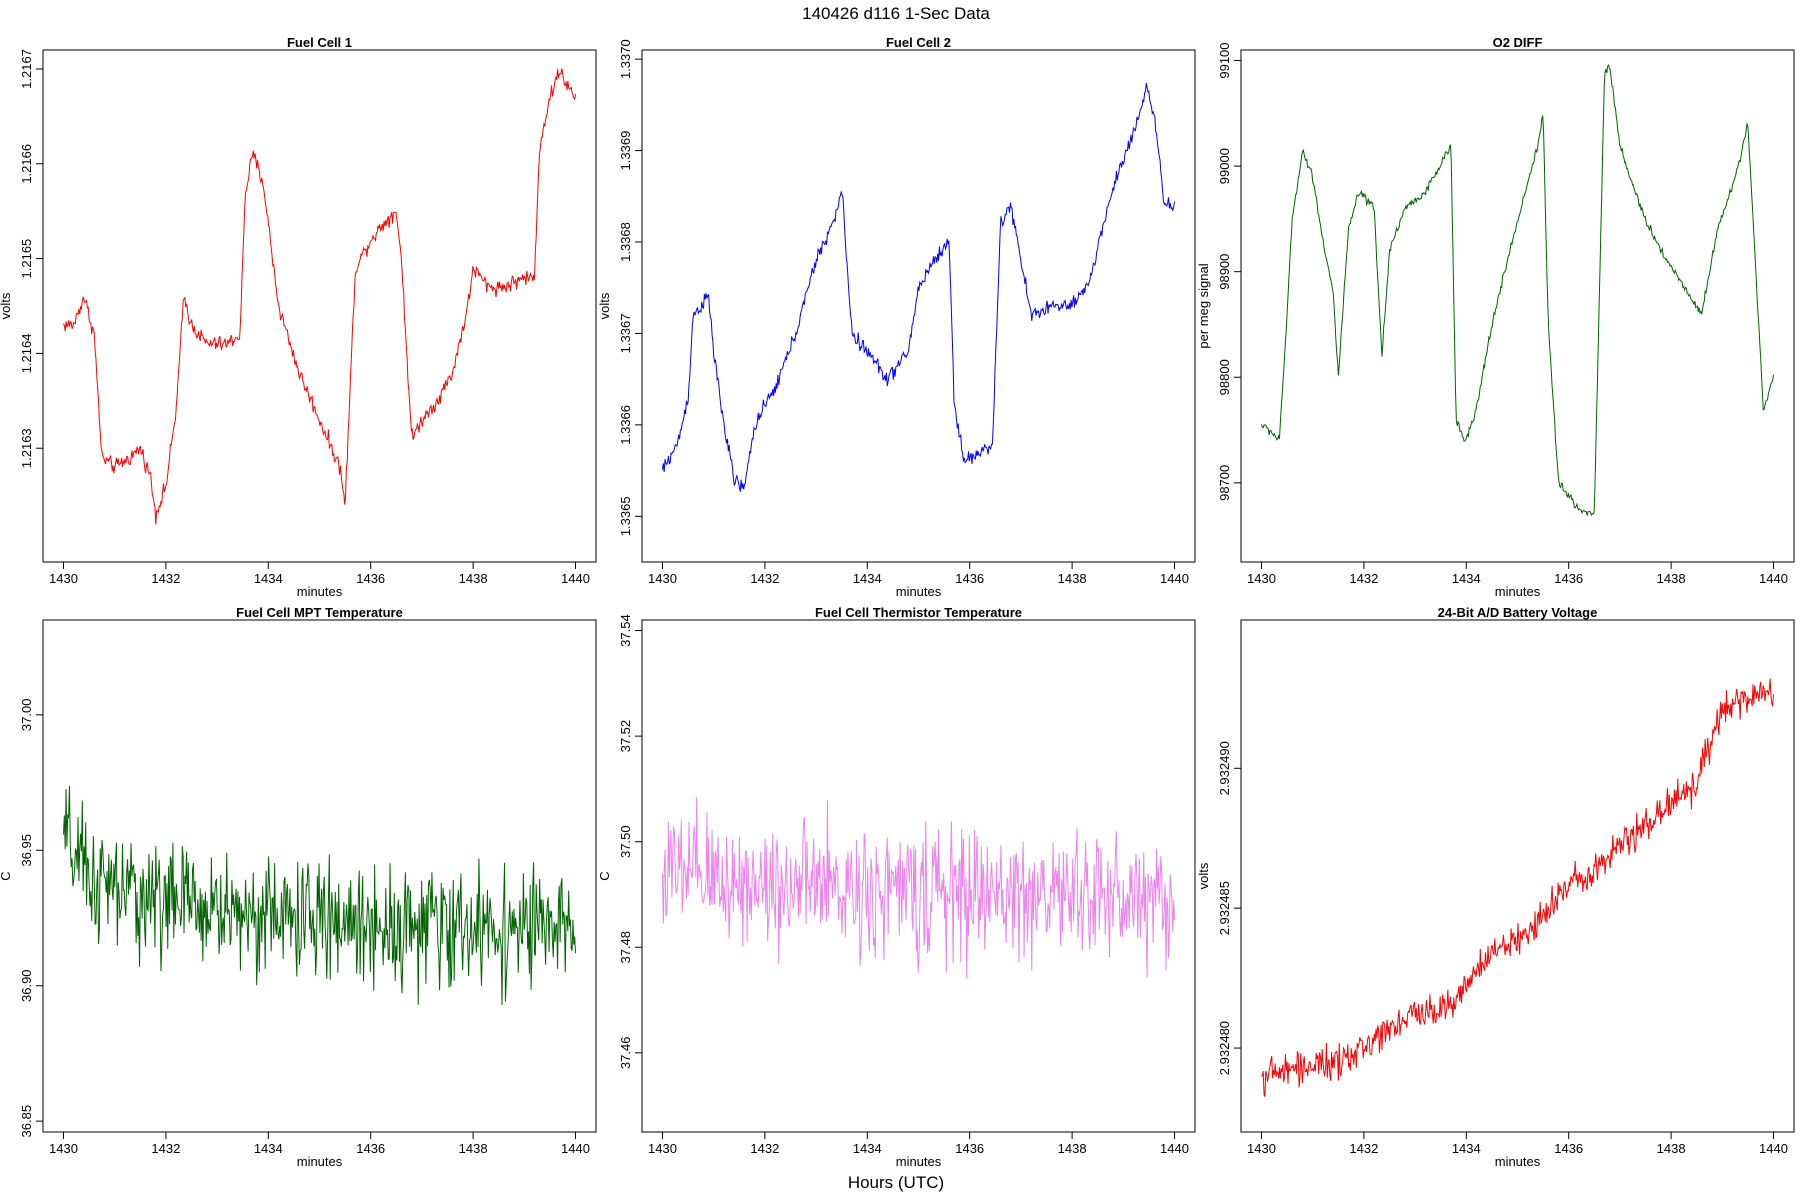 The height and width of the screenshot is (1200, 1800). I want to click on y-tick-label: 1.3370, so click(625, 59).